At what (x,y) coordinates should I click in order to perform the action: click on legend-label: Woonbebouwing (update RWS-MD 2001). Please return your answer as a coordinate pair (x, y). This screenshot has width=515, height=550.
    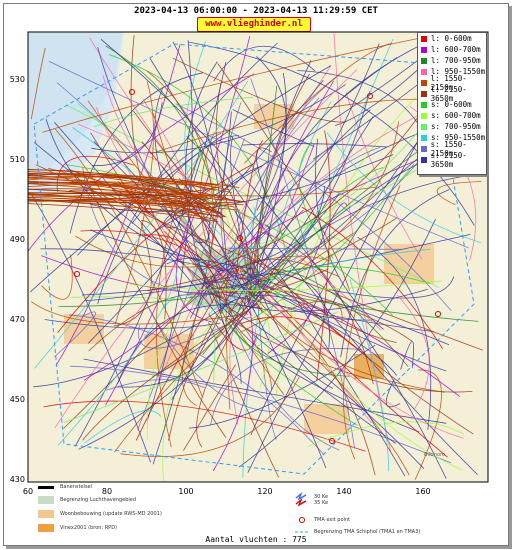
    Looking at the image, I should click on (111, 514).